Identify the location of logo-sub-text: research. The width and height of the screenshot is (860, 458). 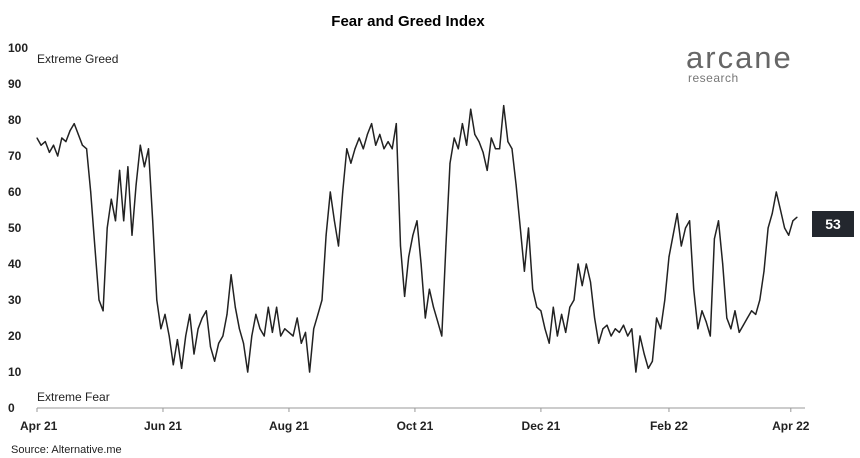
(713, 78).